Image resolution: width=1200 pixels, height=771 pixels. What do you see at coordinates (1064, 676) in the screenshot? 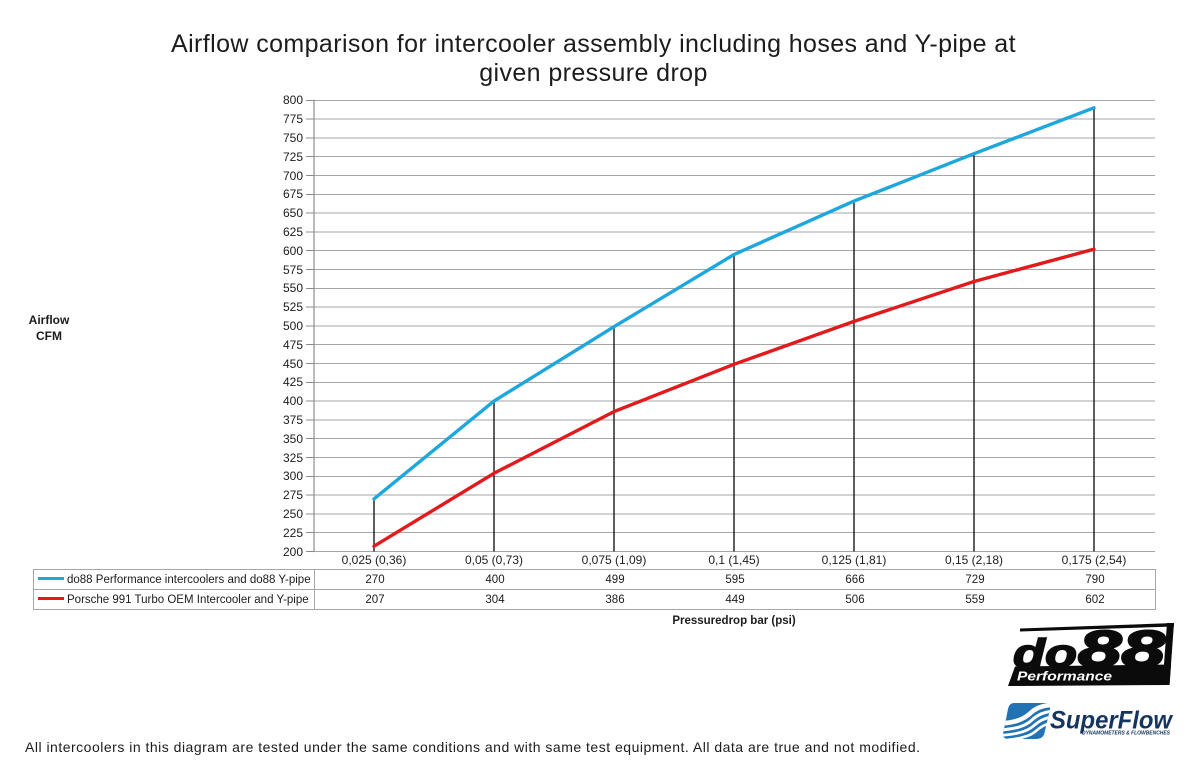
I see `svg-text: Performance` at bounding box center [1064, 676].